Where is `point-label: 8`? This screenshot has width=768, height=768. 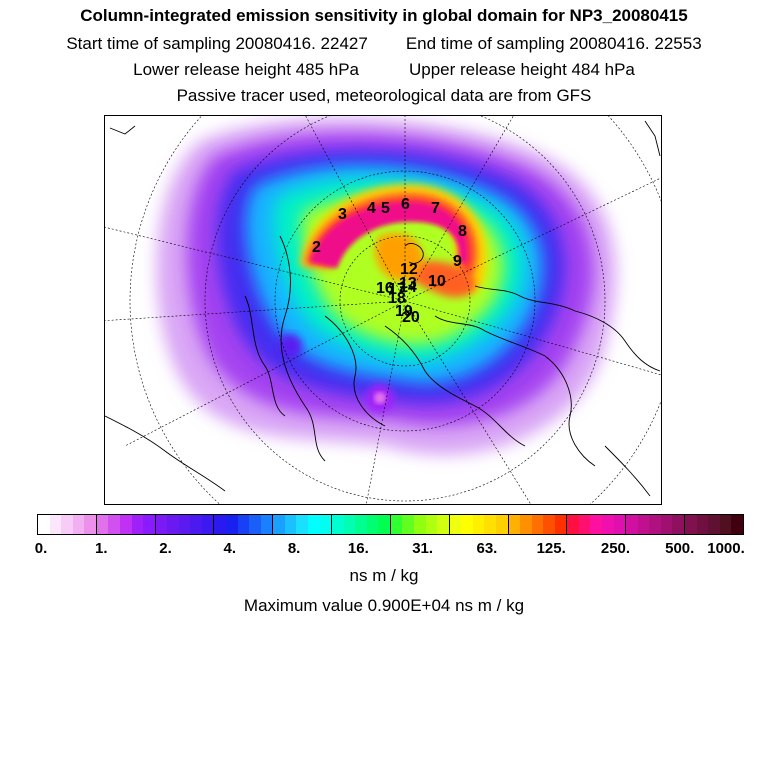
point-label: 8 is located at coordinates (462, 231).